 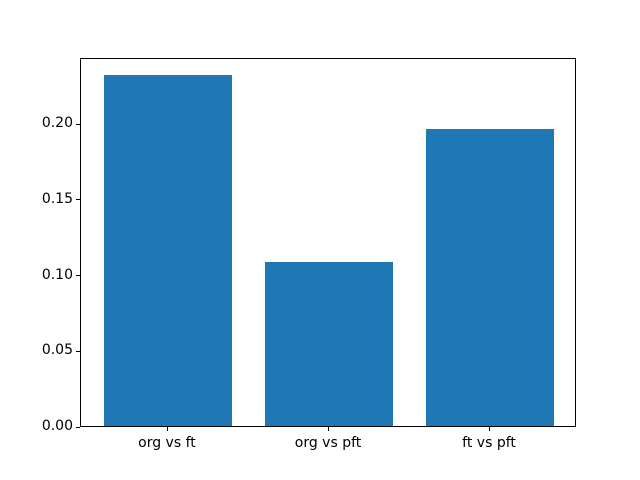 What do you see at coordinates (328, 443) in the screenshot?
I see `x-tick-label: org vs pft` at bounding box center [328, 443].